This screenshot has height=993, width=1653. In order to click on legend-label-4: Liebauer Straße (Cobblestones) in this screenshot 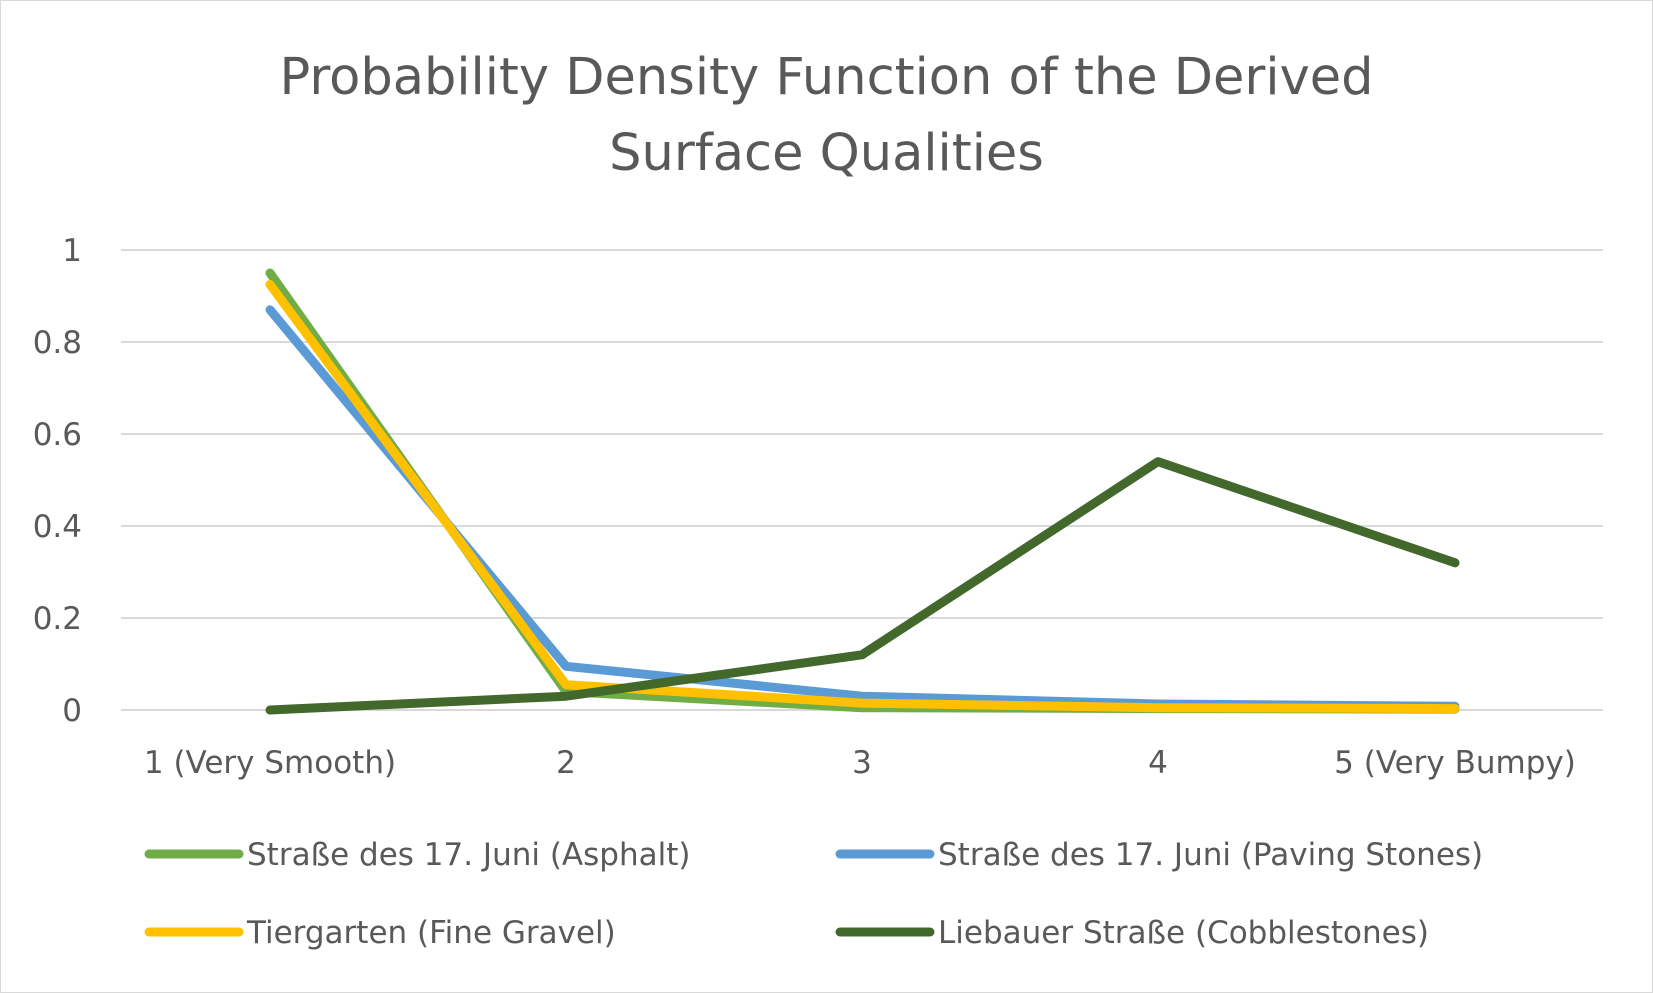, I will do `click(1183, 933)`.